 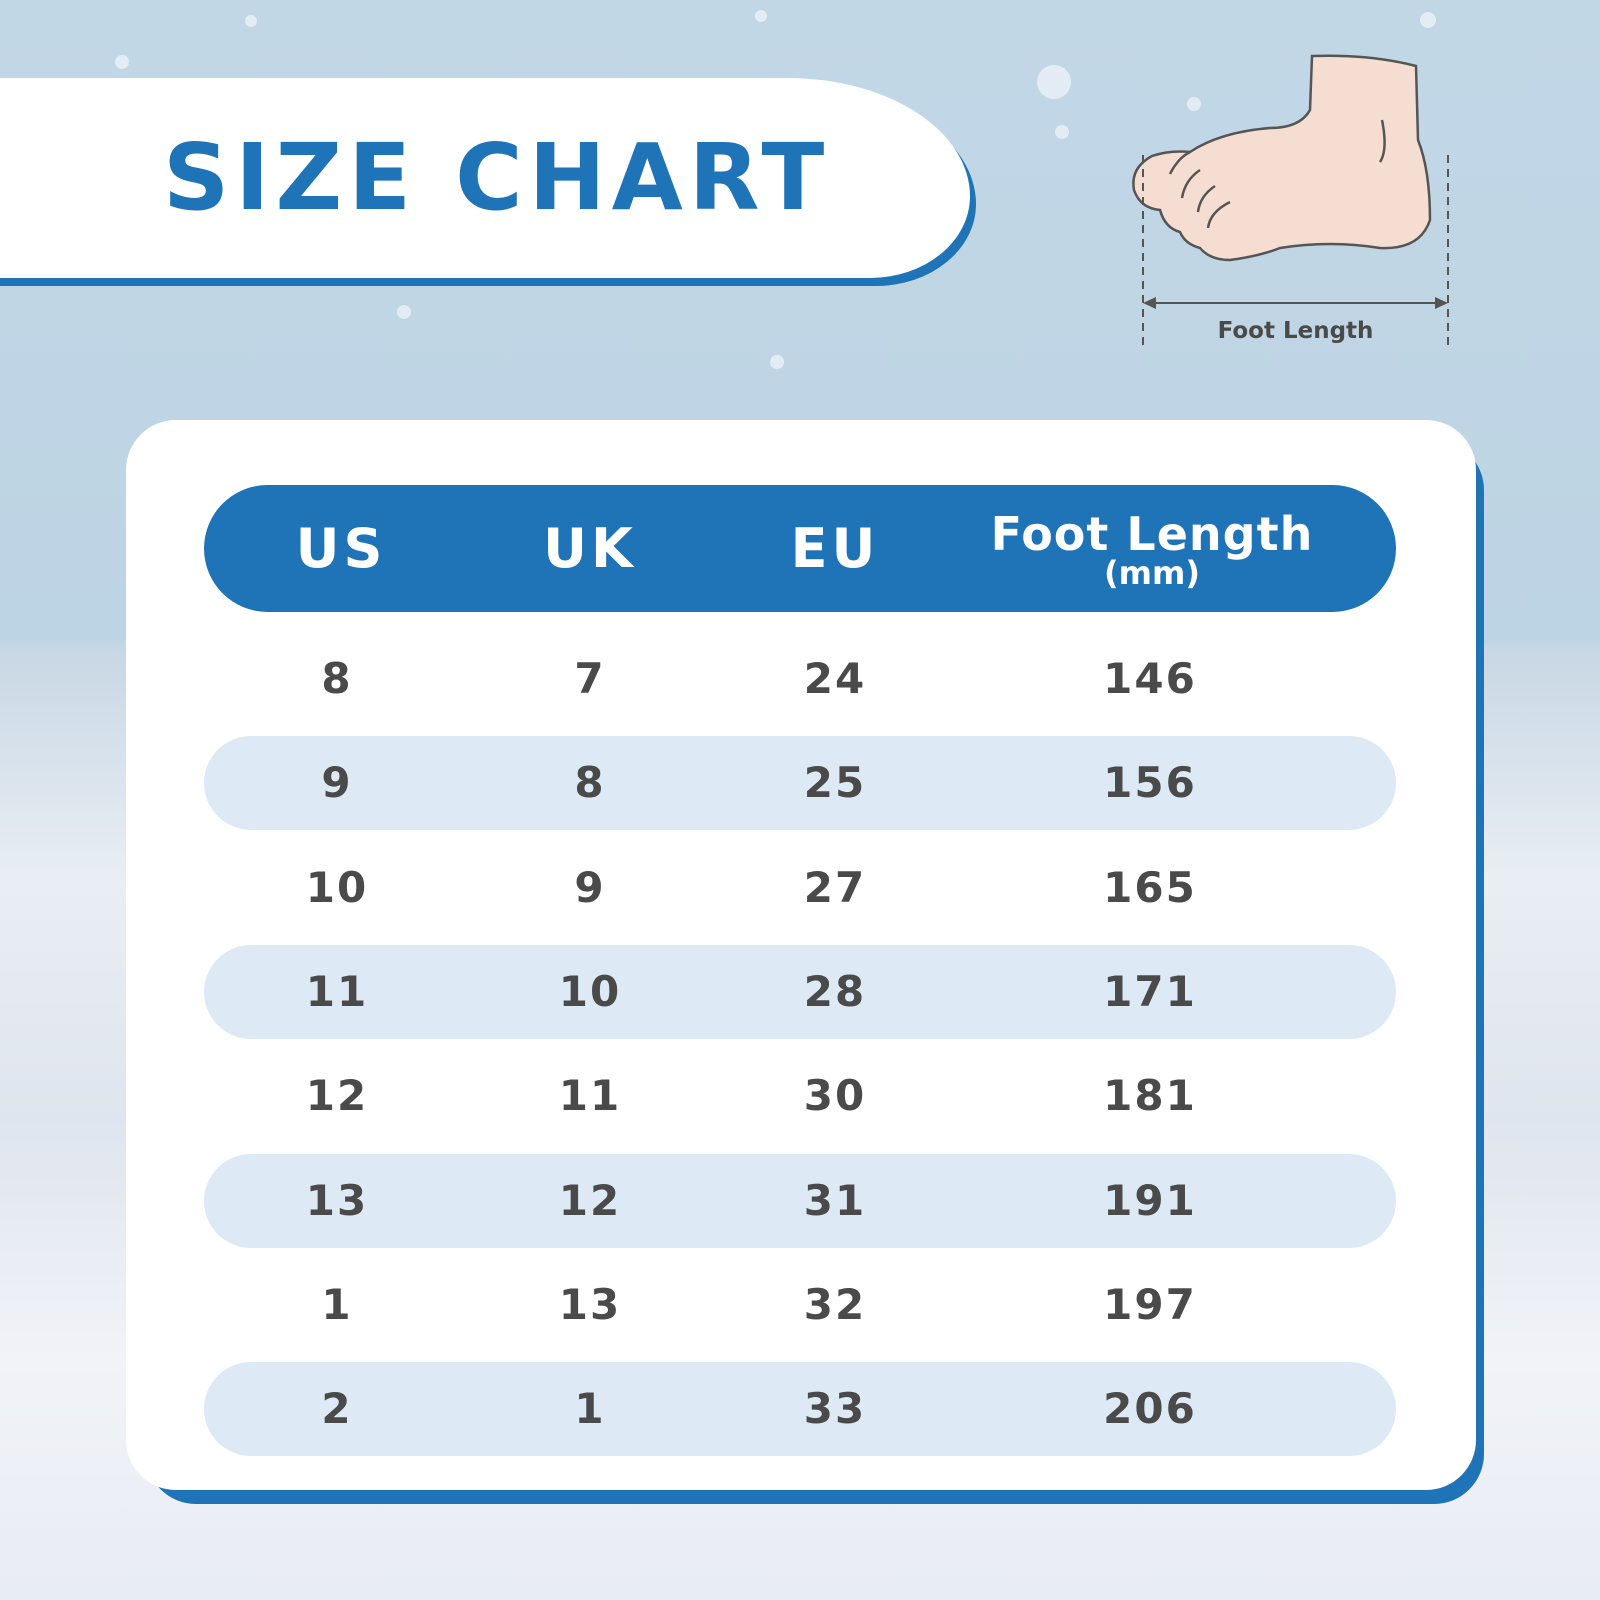 I want to click on cell-us: 9, so click(x=337, y=783).